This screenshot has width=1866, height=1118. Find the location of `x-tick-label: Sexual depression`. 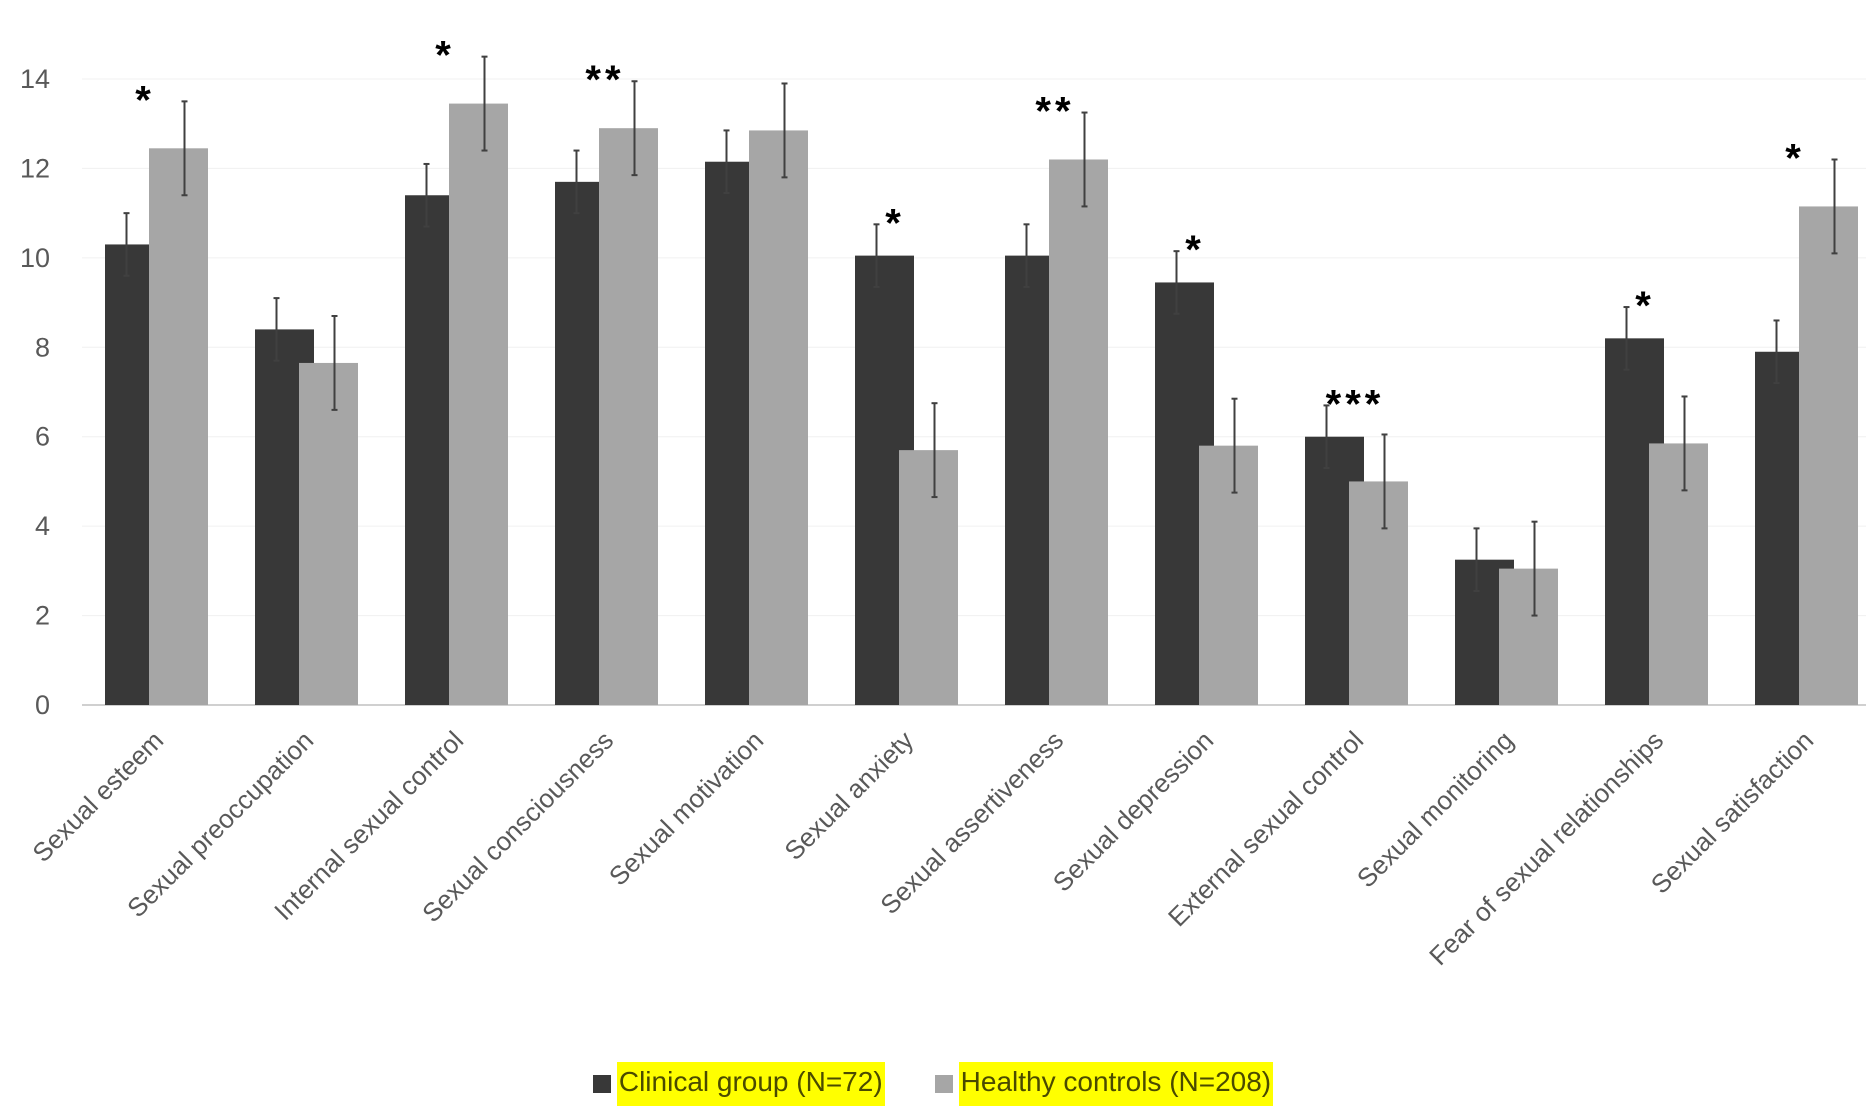

x-tick-label: Sexual depression is located at coordinates (1133, 811).